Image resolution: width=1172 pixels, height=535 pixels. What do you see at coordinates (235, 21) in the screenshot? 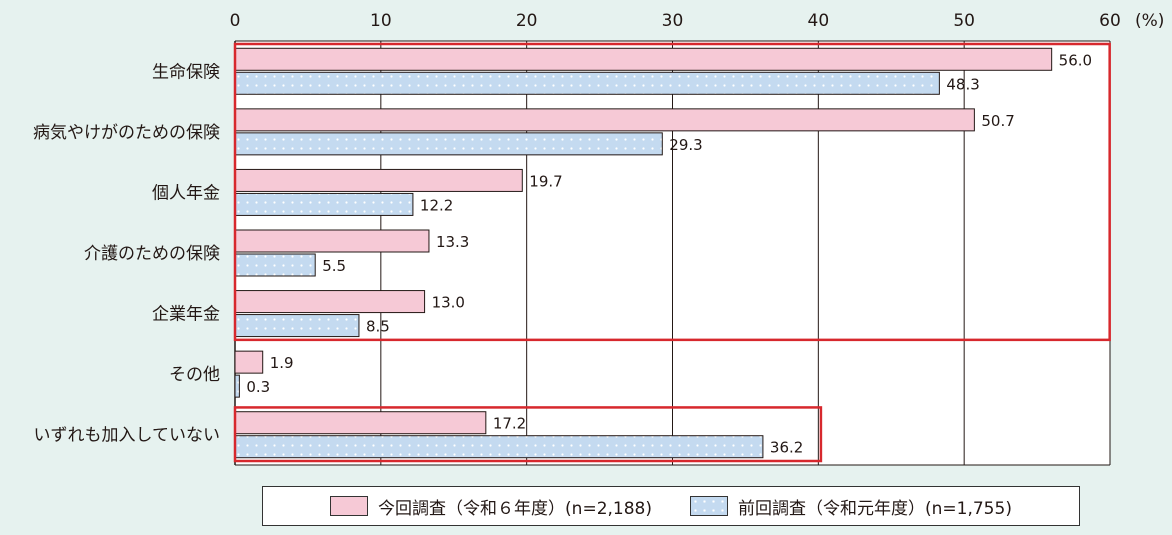
I see `x-tick-label: 0` at bounding box center [235, 21].